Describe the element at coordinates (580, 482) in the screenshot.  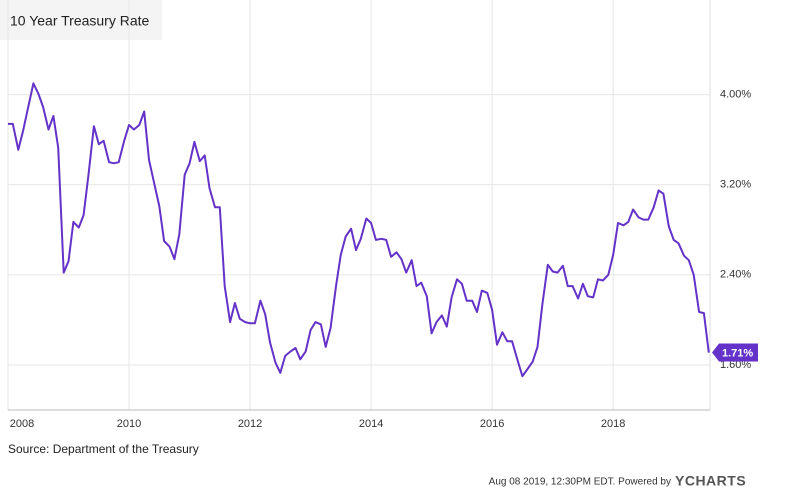
I see `timestamp: Aug 08 2019, 12:30PM EDT. Powered by` at that location.